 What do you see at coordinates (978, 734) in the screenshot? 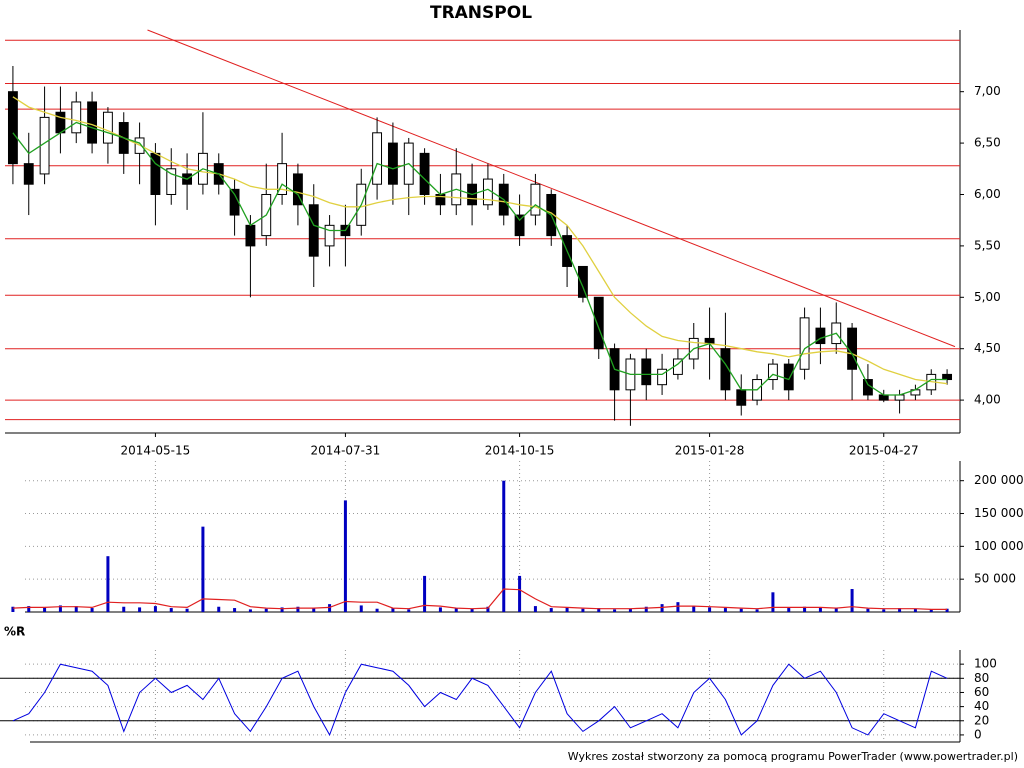
I see `y-tick-label: 0` at bounding box center [978, 734].